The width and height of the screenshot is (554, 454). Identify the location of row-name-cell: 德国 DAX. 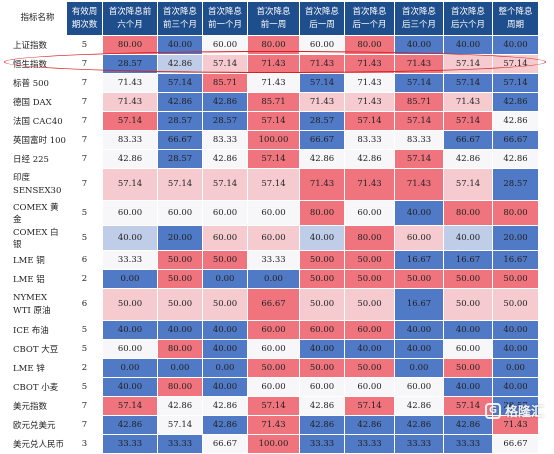
(37, 102).